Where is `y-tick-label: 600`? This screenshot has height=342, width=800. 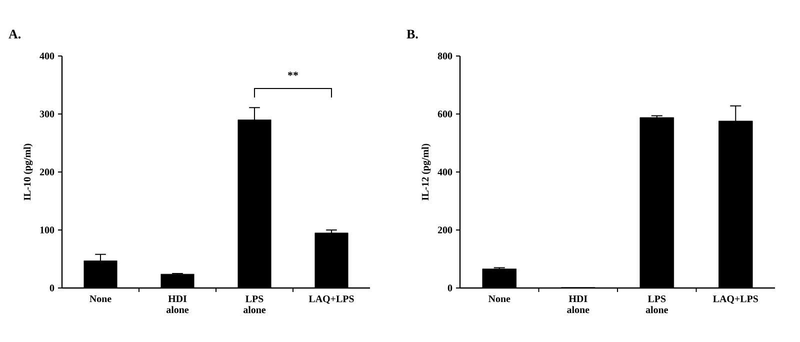
y-tick-label: 600 is located at coordinates (445, 114).